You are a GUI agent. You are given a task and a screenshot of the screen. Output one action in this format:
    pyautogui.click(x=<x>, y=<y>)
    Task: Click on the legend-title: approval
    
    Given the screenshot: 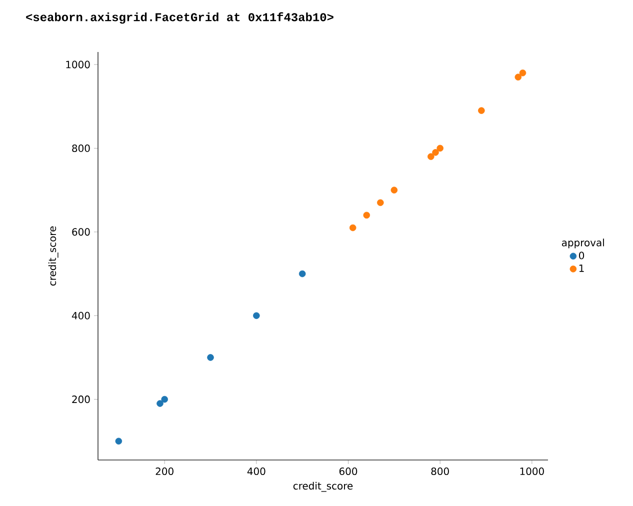 What is the action you would take?
    pyautogui.click(x=583, y=243)
    